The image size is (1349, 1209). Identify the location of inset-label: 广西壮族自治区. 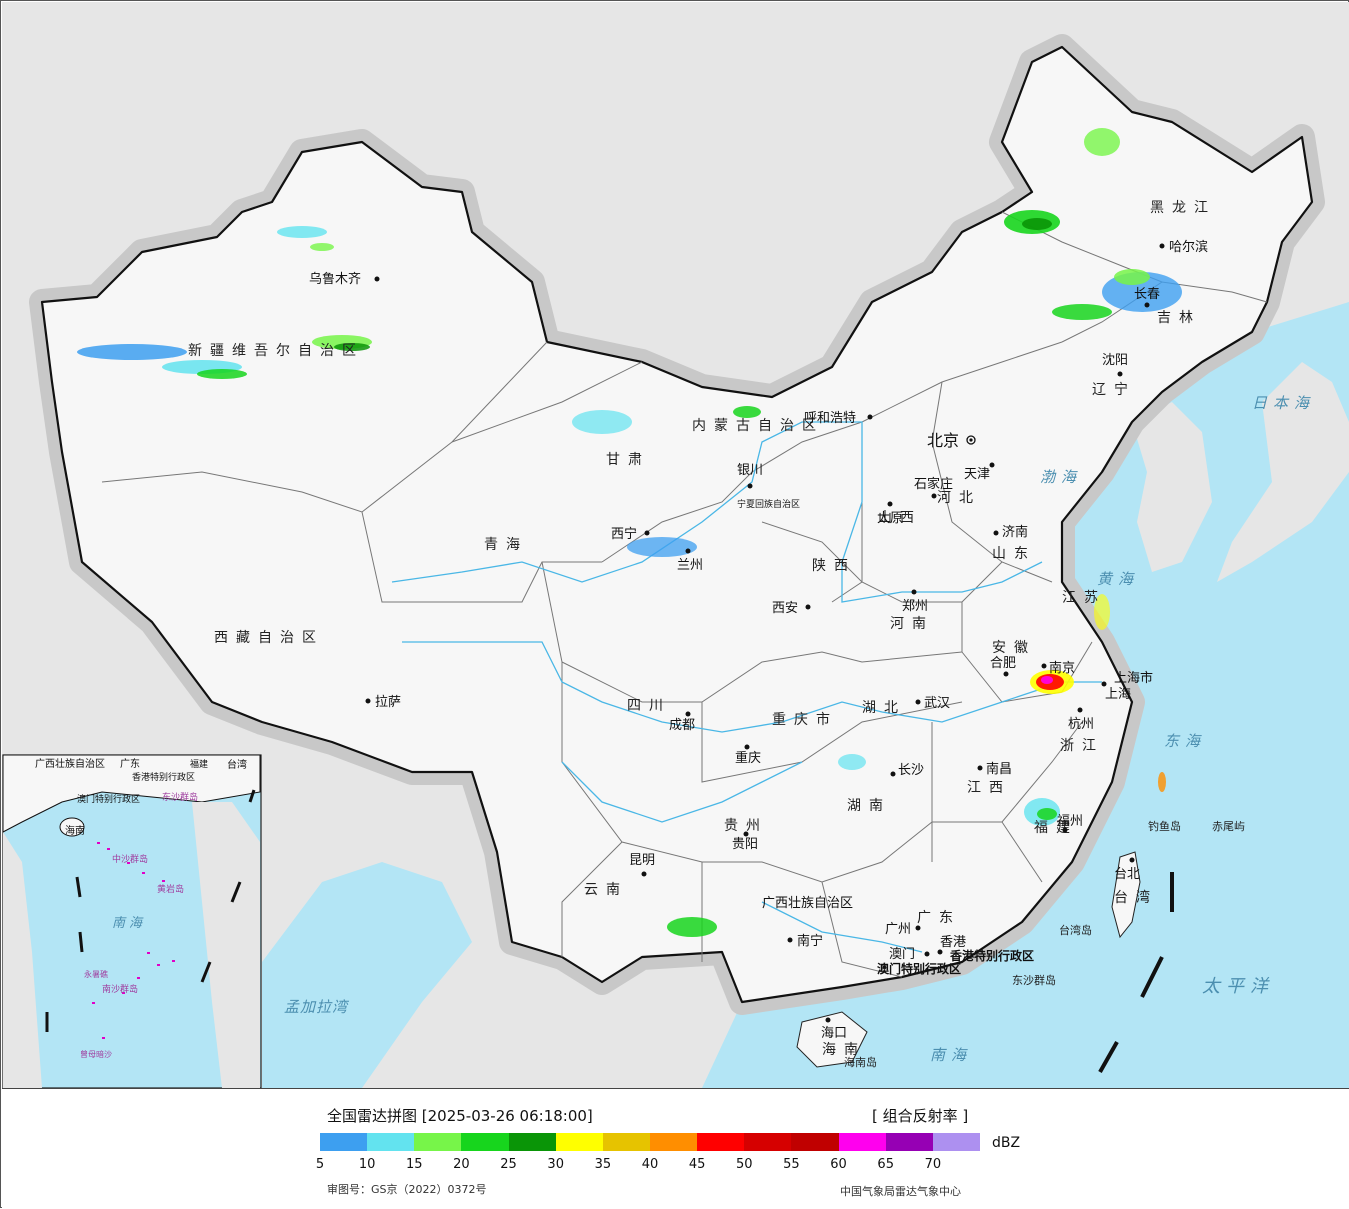
(70, 763).